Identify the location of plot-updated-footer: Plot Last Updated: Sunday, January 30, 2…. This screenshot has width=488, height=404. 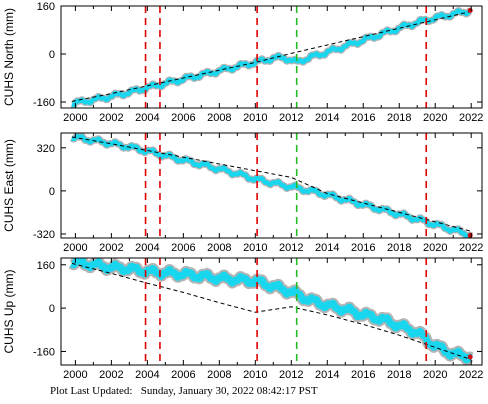
(184, 391).